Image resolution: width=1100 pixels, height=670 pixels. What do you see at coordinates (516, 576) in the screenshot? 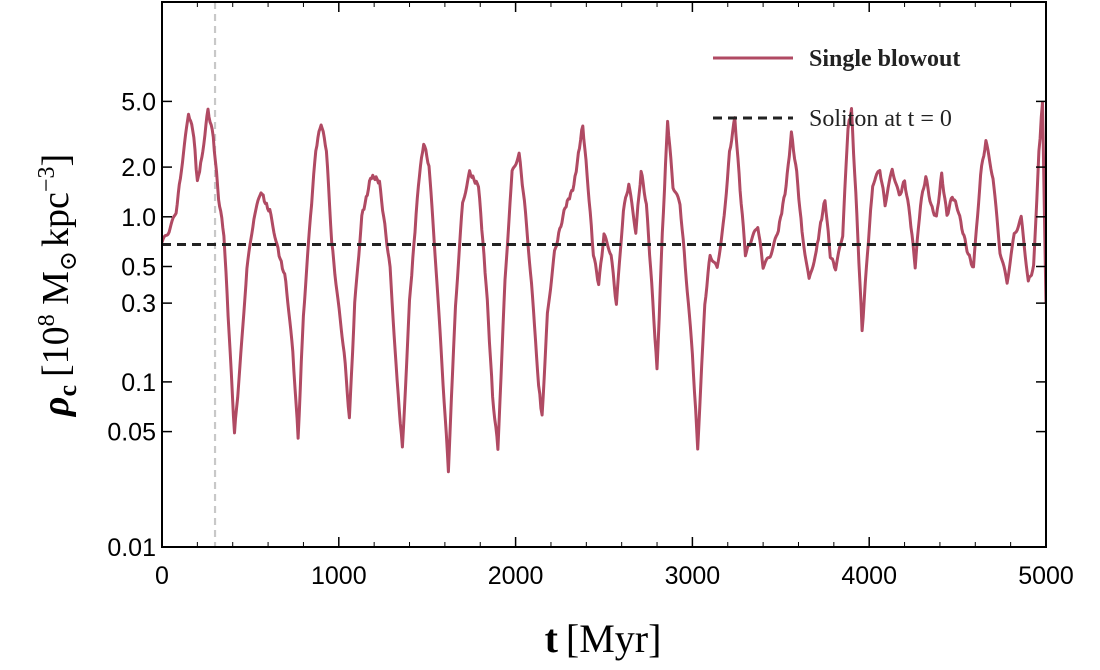
I see `x-tick-label: 2000` at bounding box center [516, 576].